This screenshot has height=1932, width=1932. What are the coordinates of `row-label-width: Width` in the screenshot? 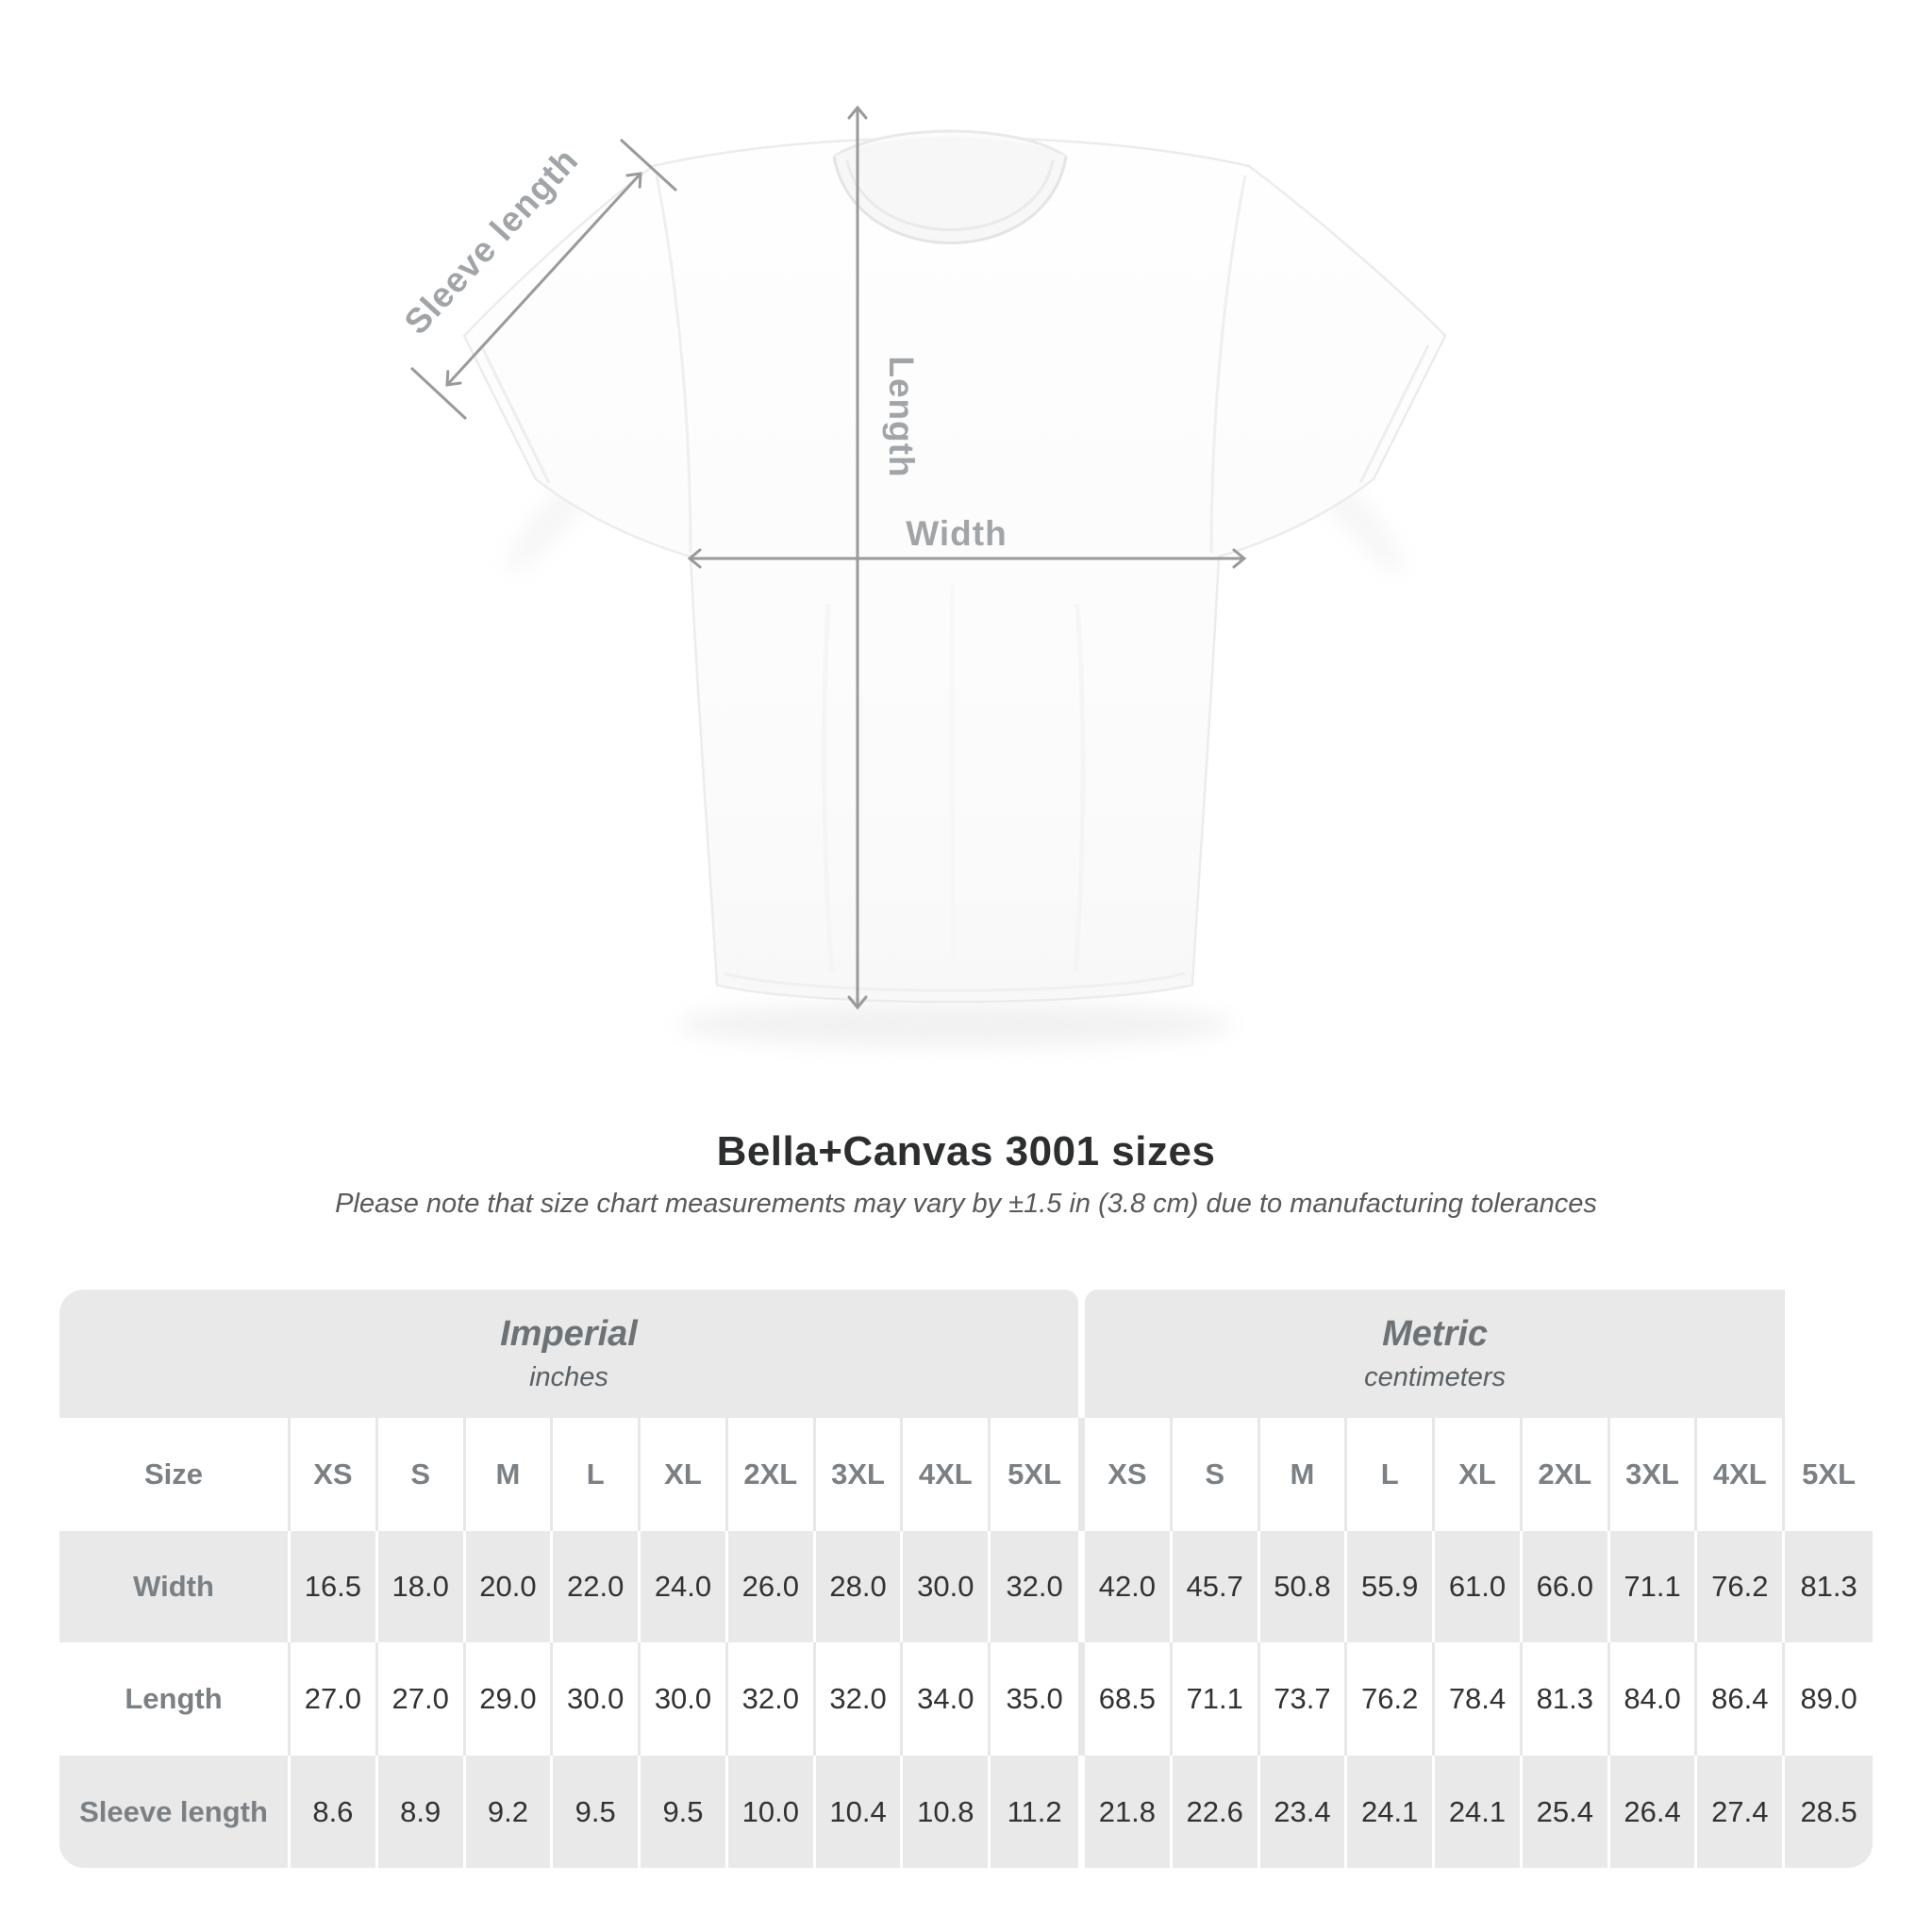 It's located at (175, 1586).